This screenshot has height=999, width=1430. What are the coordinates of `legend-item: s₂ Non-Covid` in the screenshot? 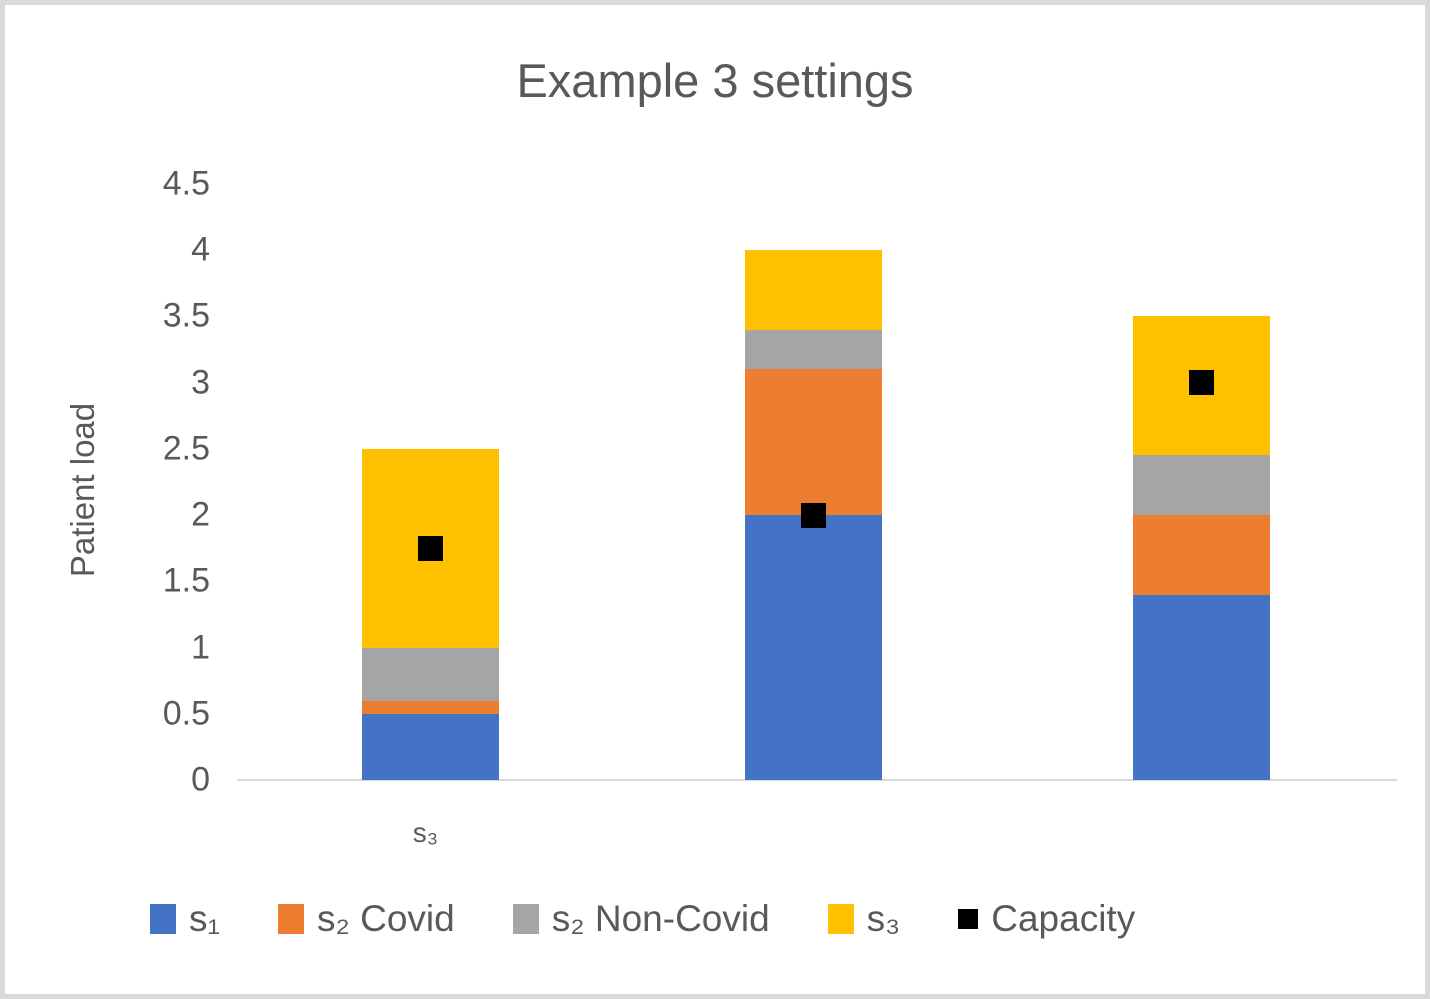 It's located at (641, 919).